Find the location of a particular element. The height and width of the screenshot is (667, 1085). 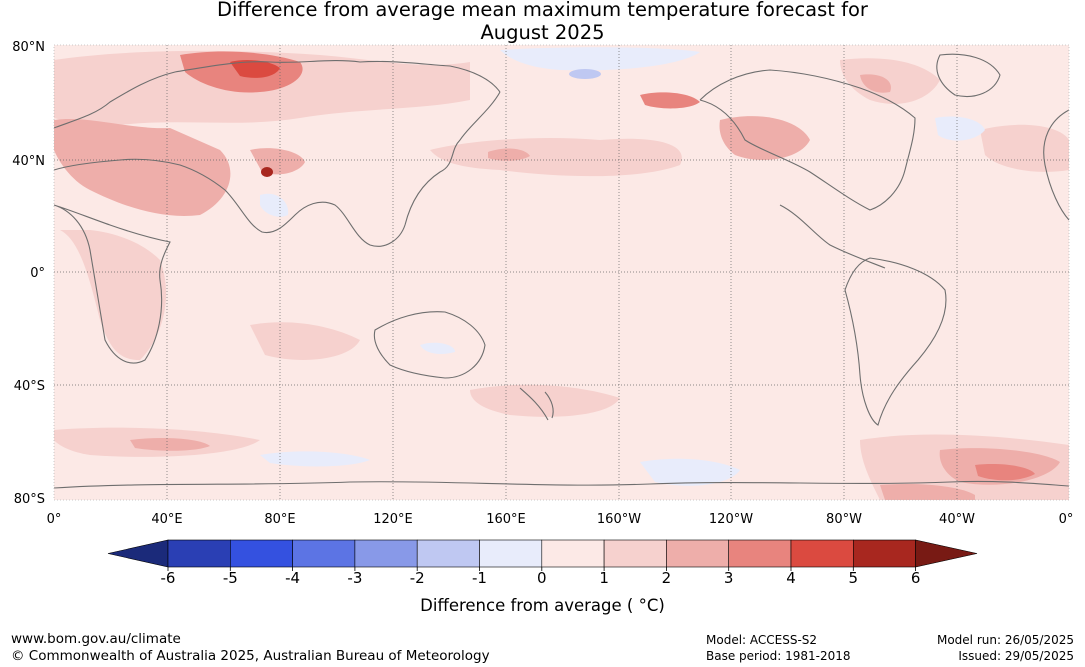

colorbar-tick-label: 5 is located at coordinates (854, 578).